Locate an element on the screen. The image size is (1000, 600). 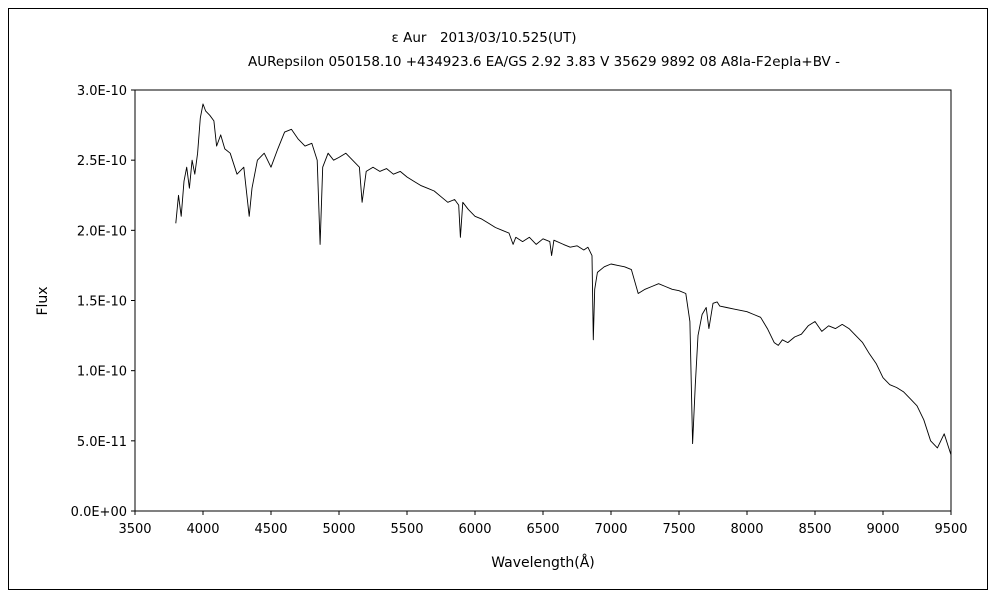
x-tick-label: 7000 is located at coordinates (610, 529).